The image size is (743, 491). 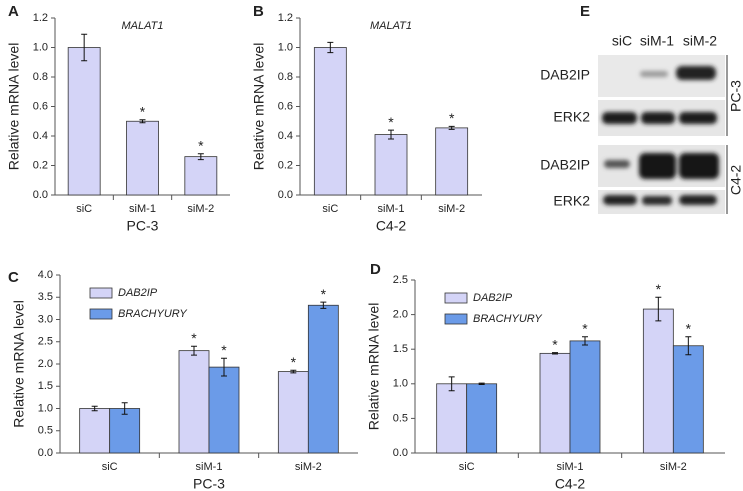 What do you see at coordinates (45, 297) in the screenshot?
I see `y-tick-label: 3.5` at bounding box center [45, 297].